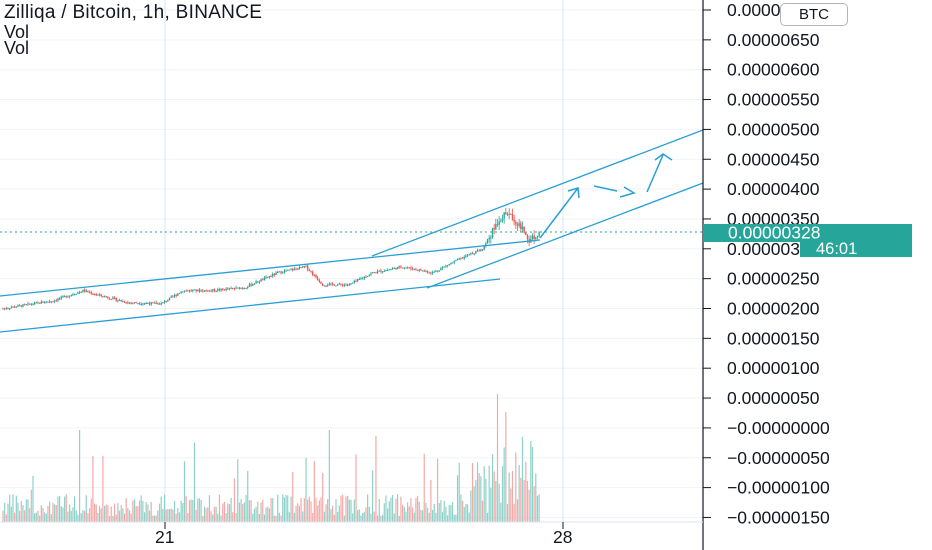 The image size is (932, 550). I want to click on currency-badge: BTC, so click(814, 14).